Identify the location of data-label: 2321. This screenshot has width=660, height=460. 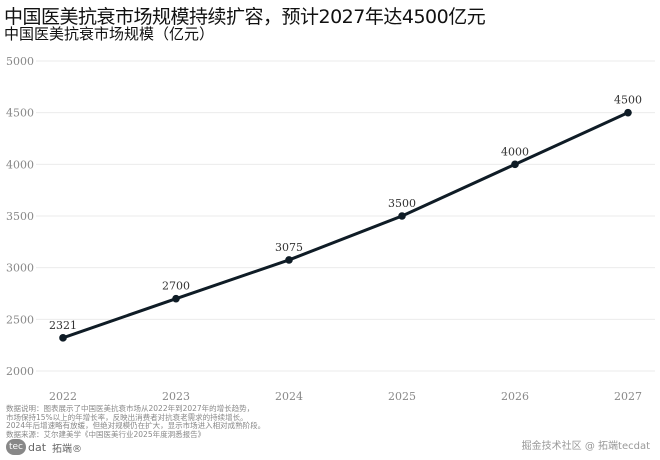
(63, 325).